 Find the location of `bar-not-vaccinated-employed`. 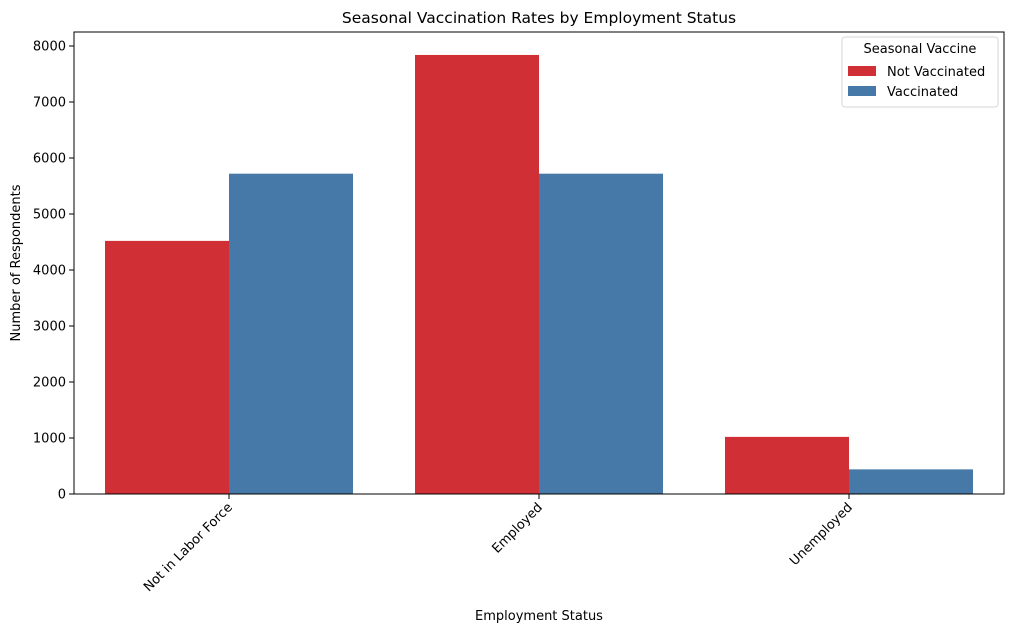

bar-not-vaccinated-employed is located at coordinates (477, 274).